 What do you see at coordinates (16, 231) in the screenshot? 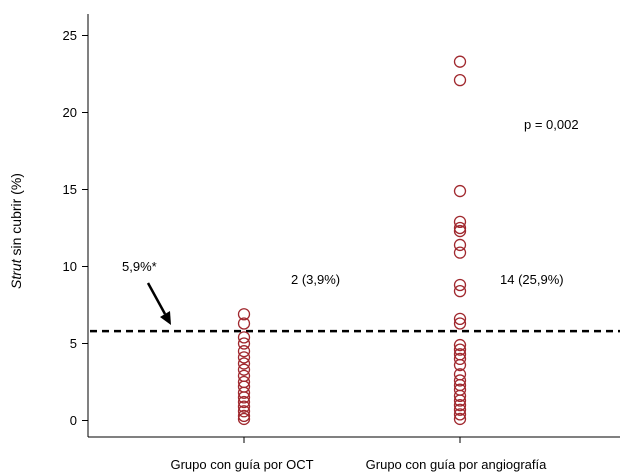
I see `y-axis-label: Strut sin cubrir (%)` at bounding box center [16, 231].